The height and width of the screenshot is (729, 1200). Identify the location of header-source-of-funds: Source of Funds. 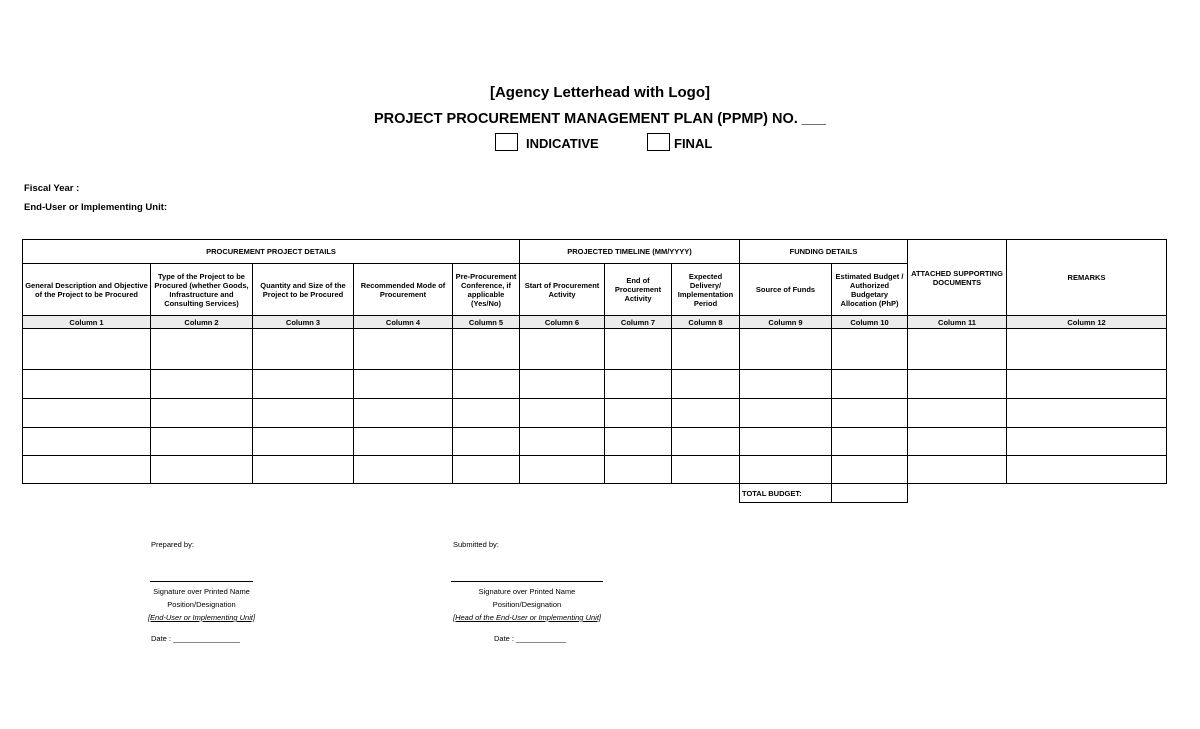
(785, 289).